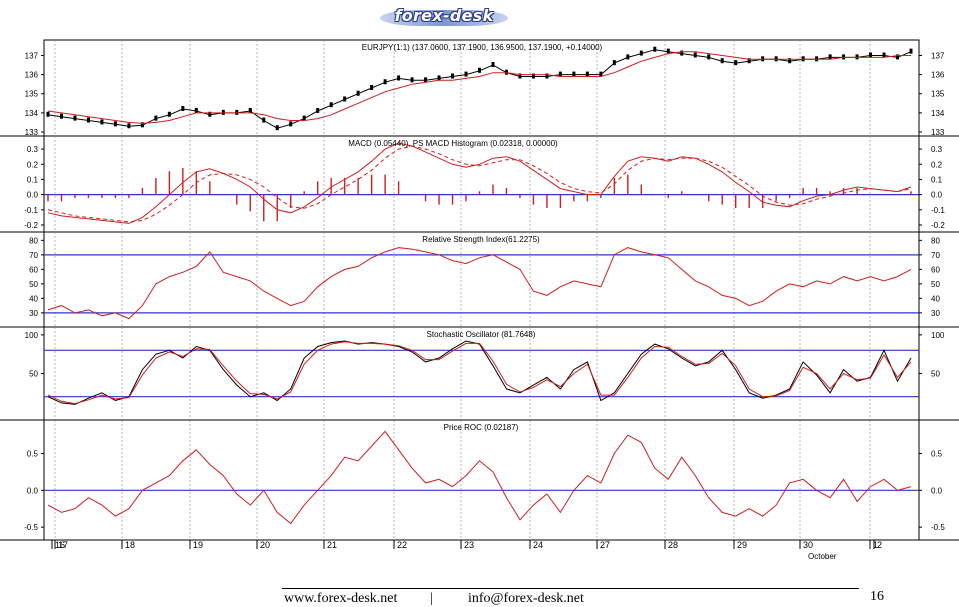  I want to click on y-tick-left: 0.3, so click(33, 149).